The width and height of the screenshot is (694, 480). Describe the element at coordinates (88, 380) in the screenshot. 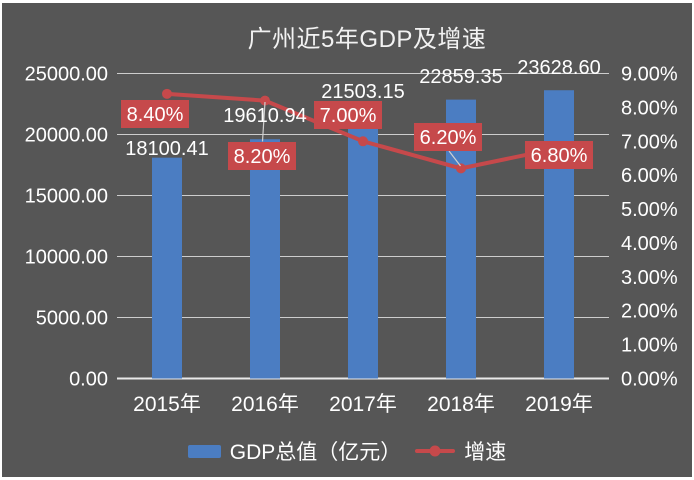

I see `left-axis-tick-label: 0.00` at that location.